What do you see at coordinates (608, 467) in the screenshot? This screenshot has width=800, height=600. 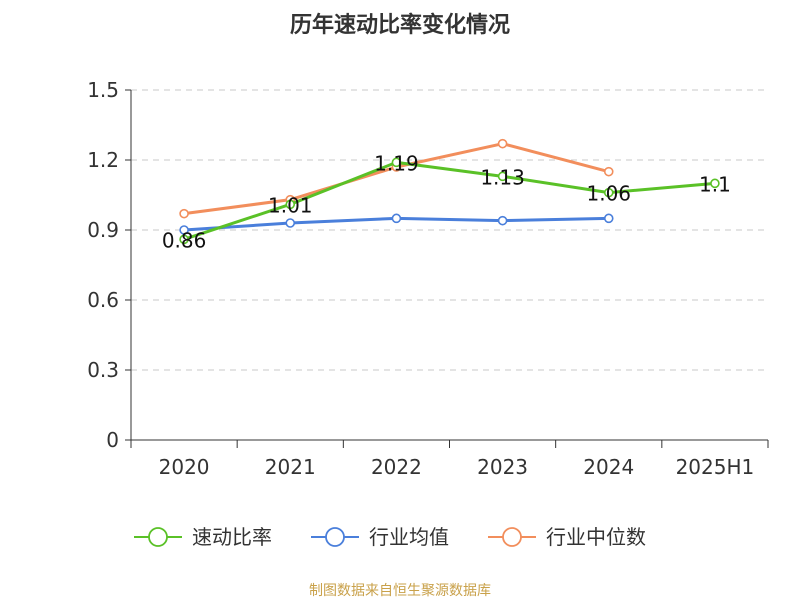 I see `x-tick-label: 2024` at bounding box center [608, 467].